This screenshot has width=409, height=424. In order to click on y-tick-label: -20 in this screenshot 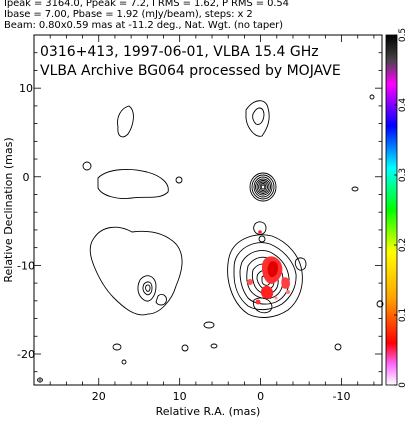, I will do `click(26, 354)`.